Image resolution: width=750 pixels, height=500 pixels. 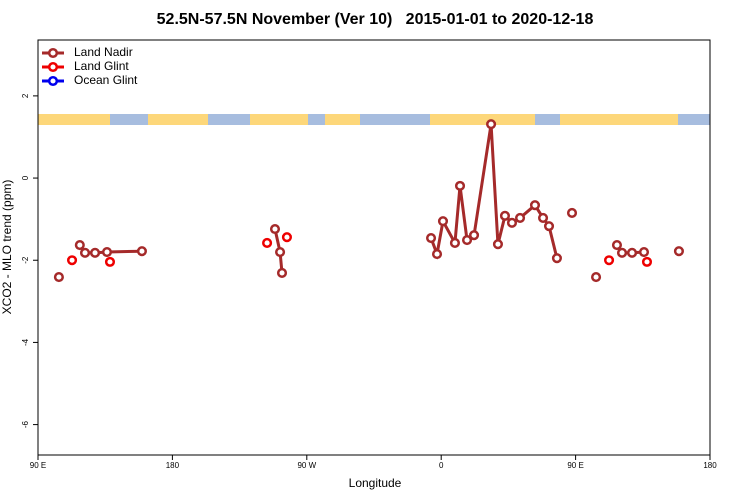 I want to click on x-axis-label: Longitude, so click(x=375, y=483).